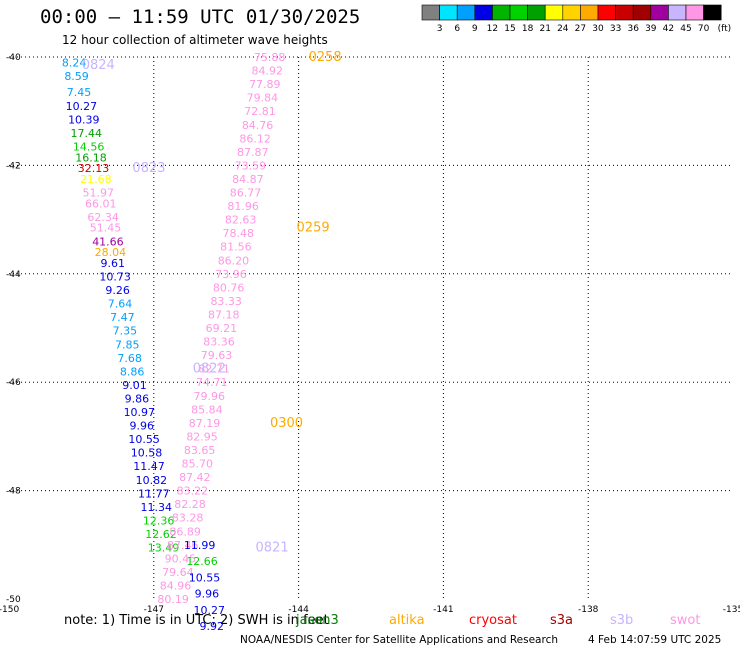 The image size is (740, 650). Describe the element at coordinates (265, 84) in the screenshot. I see `data-point-label: 77.89` at that location.